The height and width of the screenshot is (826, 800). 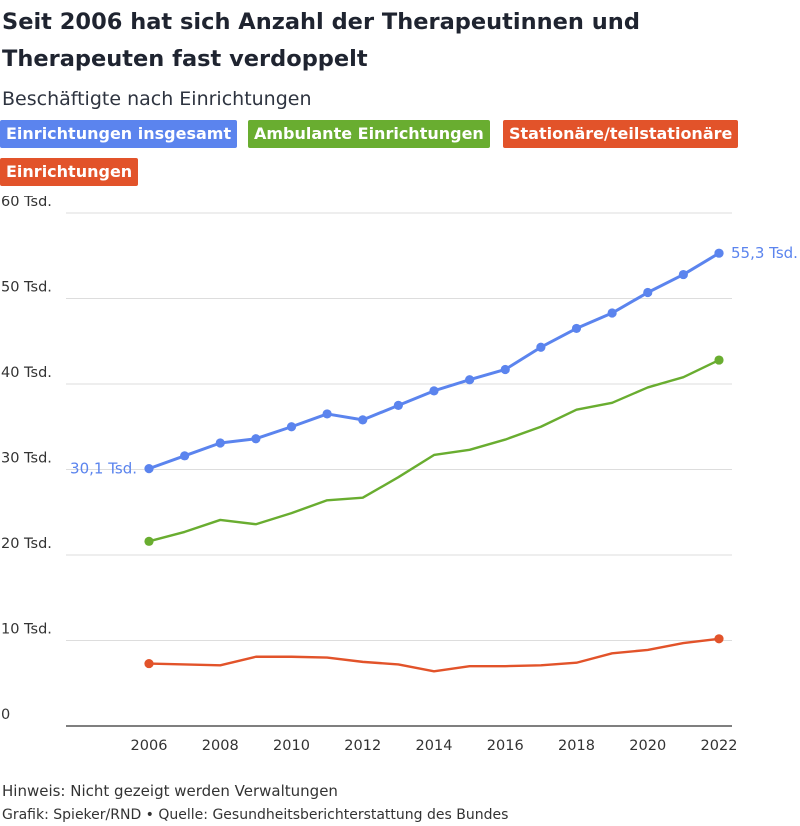 What do you see at coordinates (647, 746) in the screenshot?
I see `x-tick-label: 2020` at bounding box center [647, 746].